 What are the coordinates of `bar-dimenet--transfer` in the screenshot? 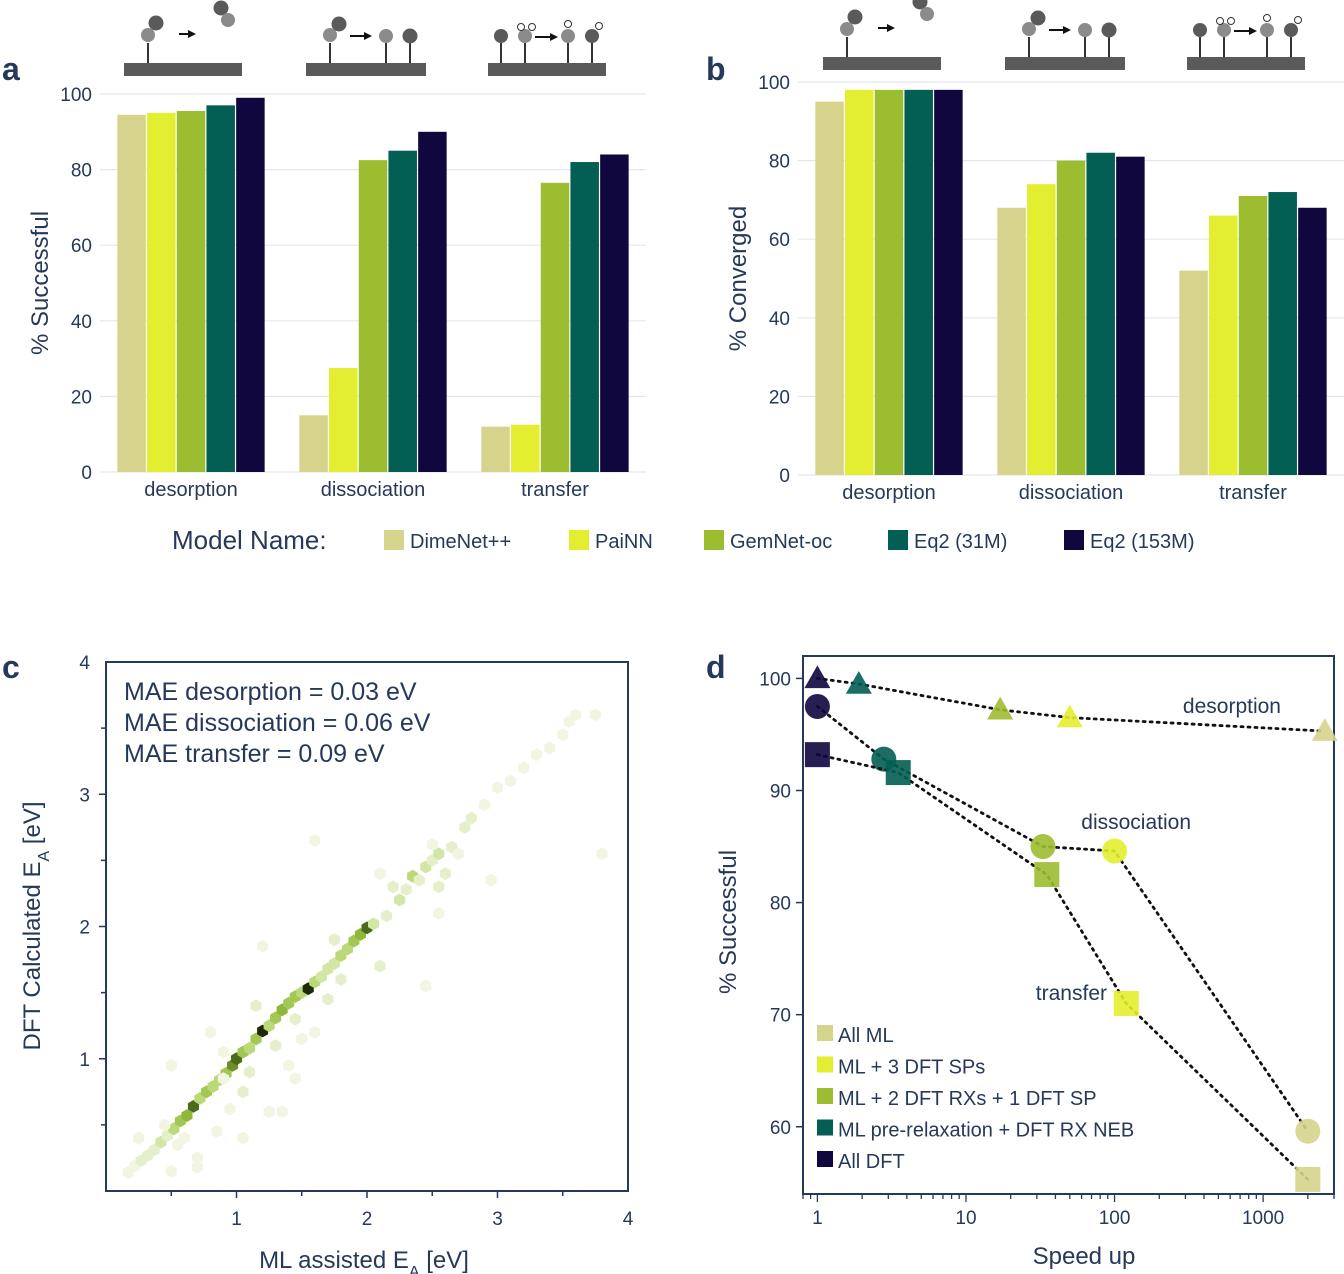 It's located at (495, 449).